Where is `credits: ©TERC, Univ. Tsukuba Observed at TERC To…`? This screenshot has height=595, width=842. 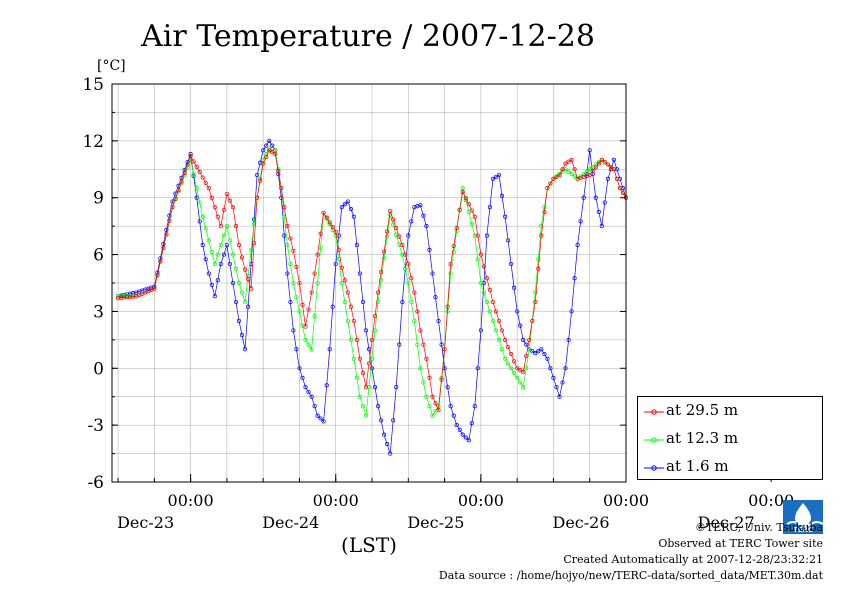
credits: ©TERC, Univ. Tsukuba Observed at TERC To… is located at coordinates (631, 552).